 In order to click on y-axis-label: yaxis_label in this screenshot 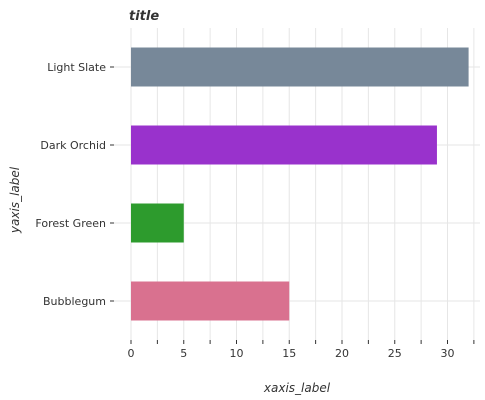, I will do `click(15, 200)`.